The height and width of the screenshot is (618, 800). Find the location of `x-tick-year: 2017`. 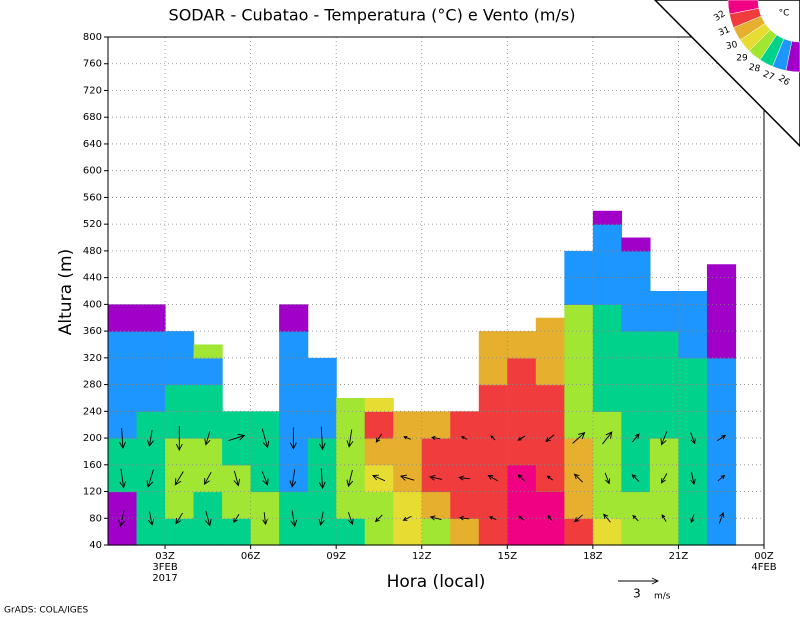

x-tick-year: 2017 is located at coordinates (164, 578).